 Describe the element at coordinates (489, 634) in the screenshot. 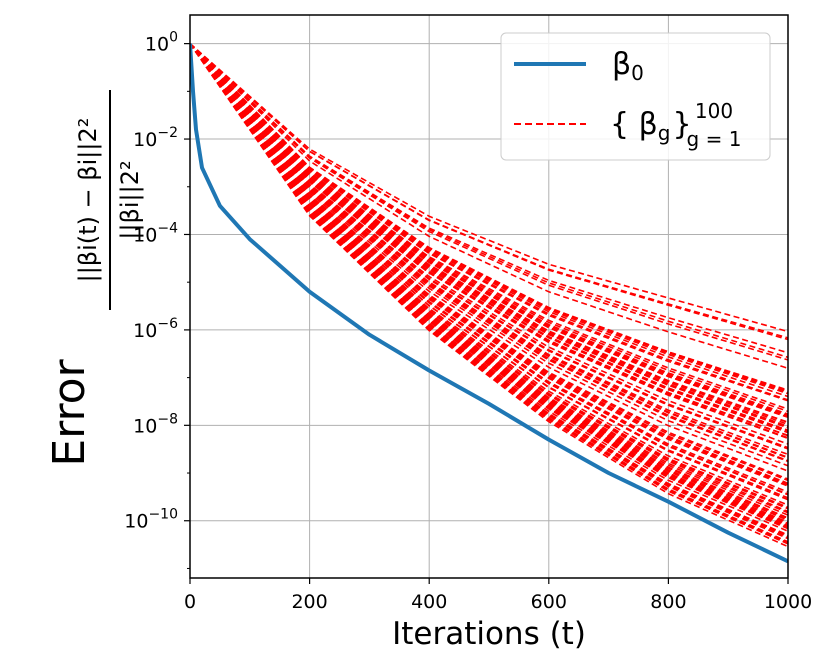

I see `x-axis-label: Iterations (t)` at that location.